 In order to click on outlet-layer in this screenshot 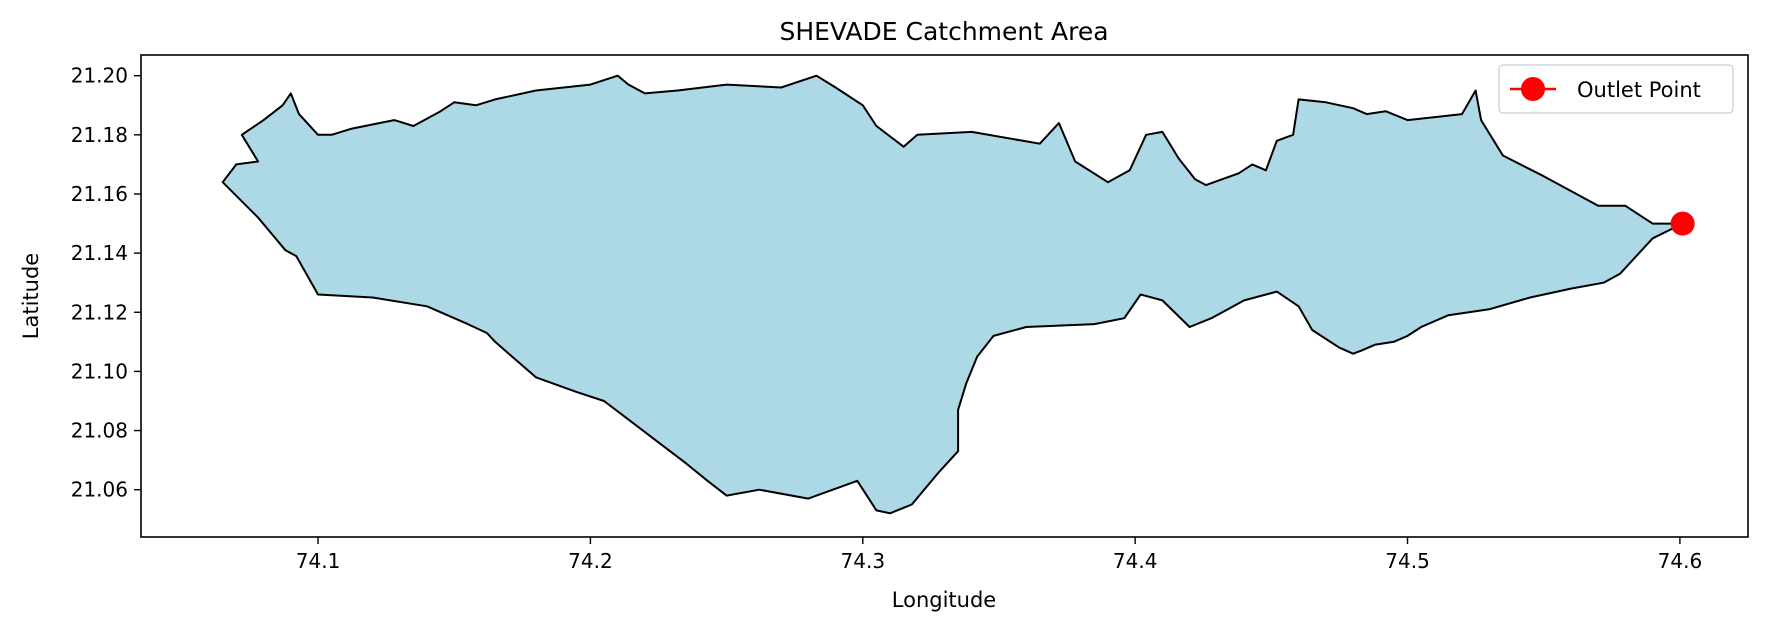, I will do `click(1682, 223)`.